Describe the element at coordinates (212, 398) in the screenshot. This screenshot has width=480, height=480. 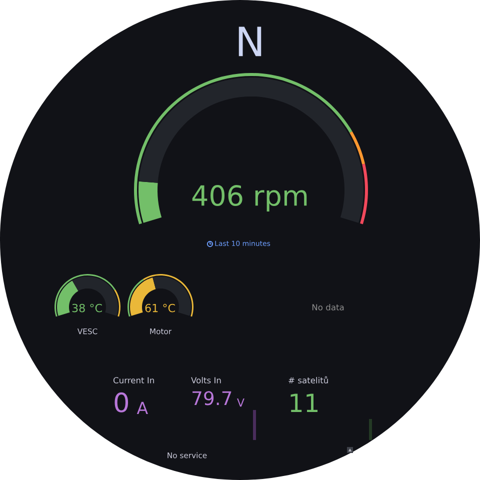
I see `text: 79.7` at that location.